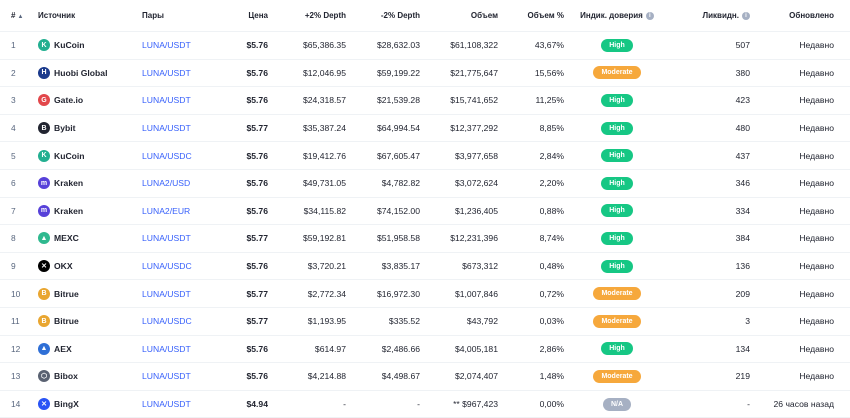 The height and width of the screenshot is (418, 850). I want to click on header-volume-pct: Объем %, so click(531, 16).